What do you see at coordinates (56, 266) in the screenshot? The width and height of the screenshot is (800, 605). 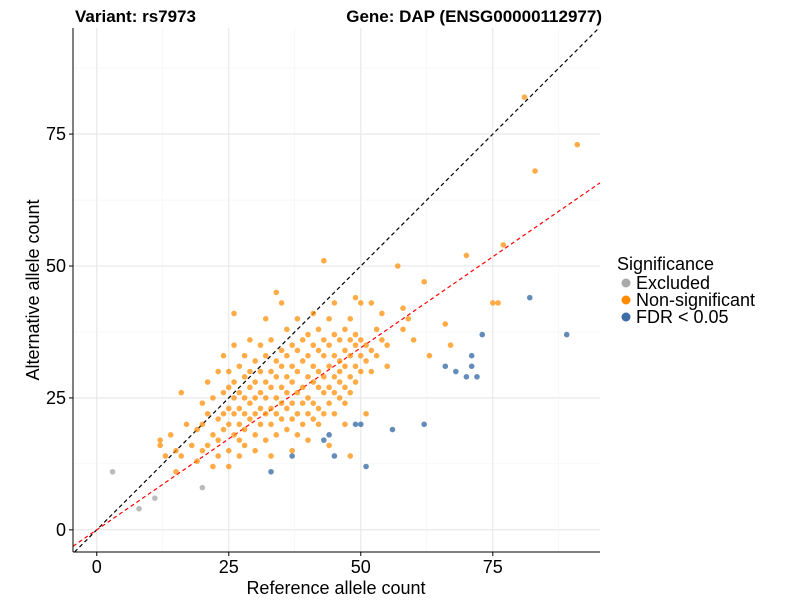 I see `y-tick-label: 50` at bounding box center [56, 266].